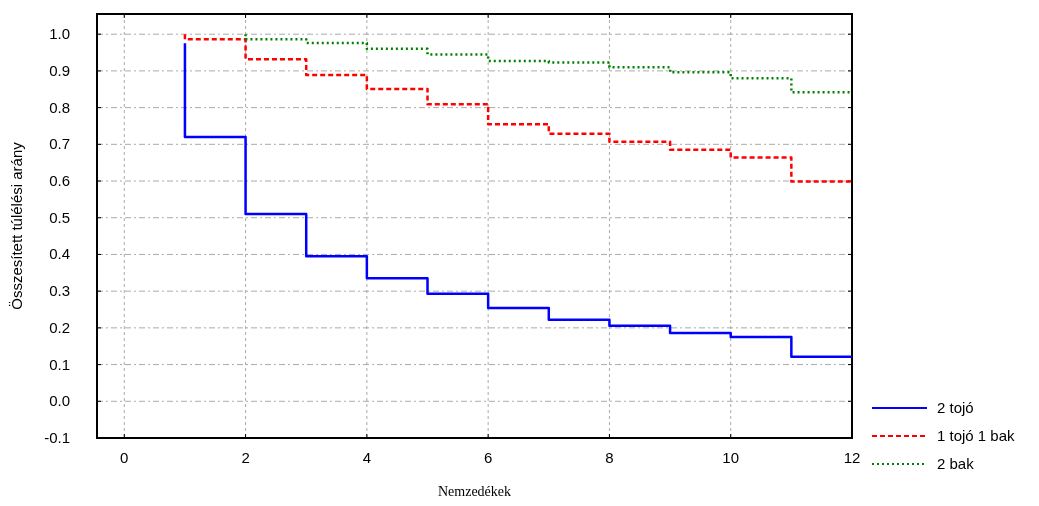 The image size is (1039, 506). Describe the element at coordinates (609, 457) in the screenshot. I see `x-tick-label: 8` at that location.